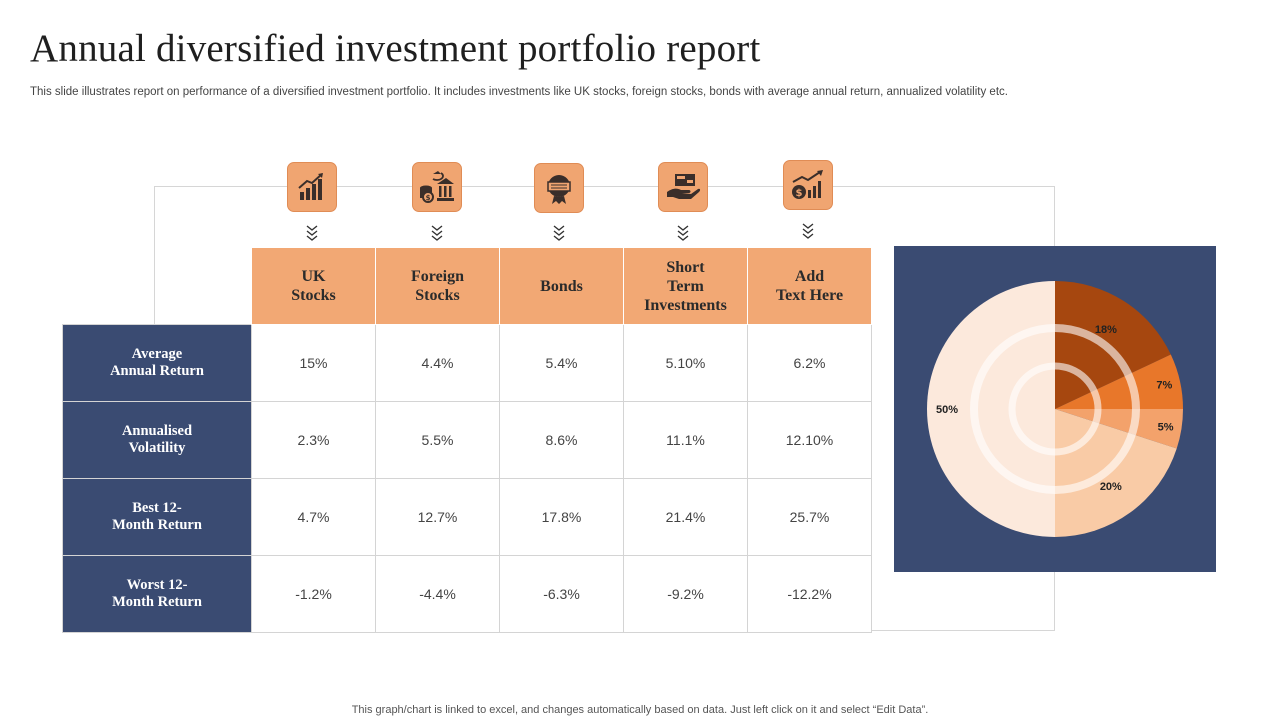  Describe the element at coordinates (685, 363) in the screenshot. I see `table-cell: 5.10%` at that location.